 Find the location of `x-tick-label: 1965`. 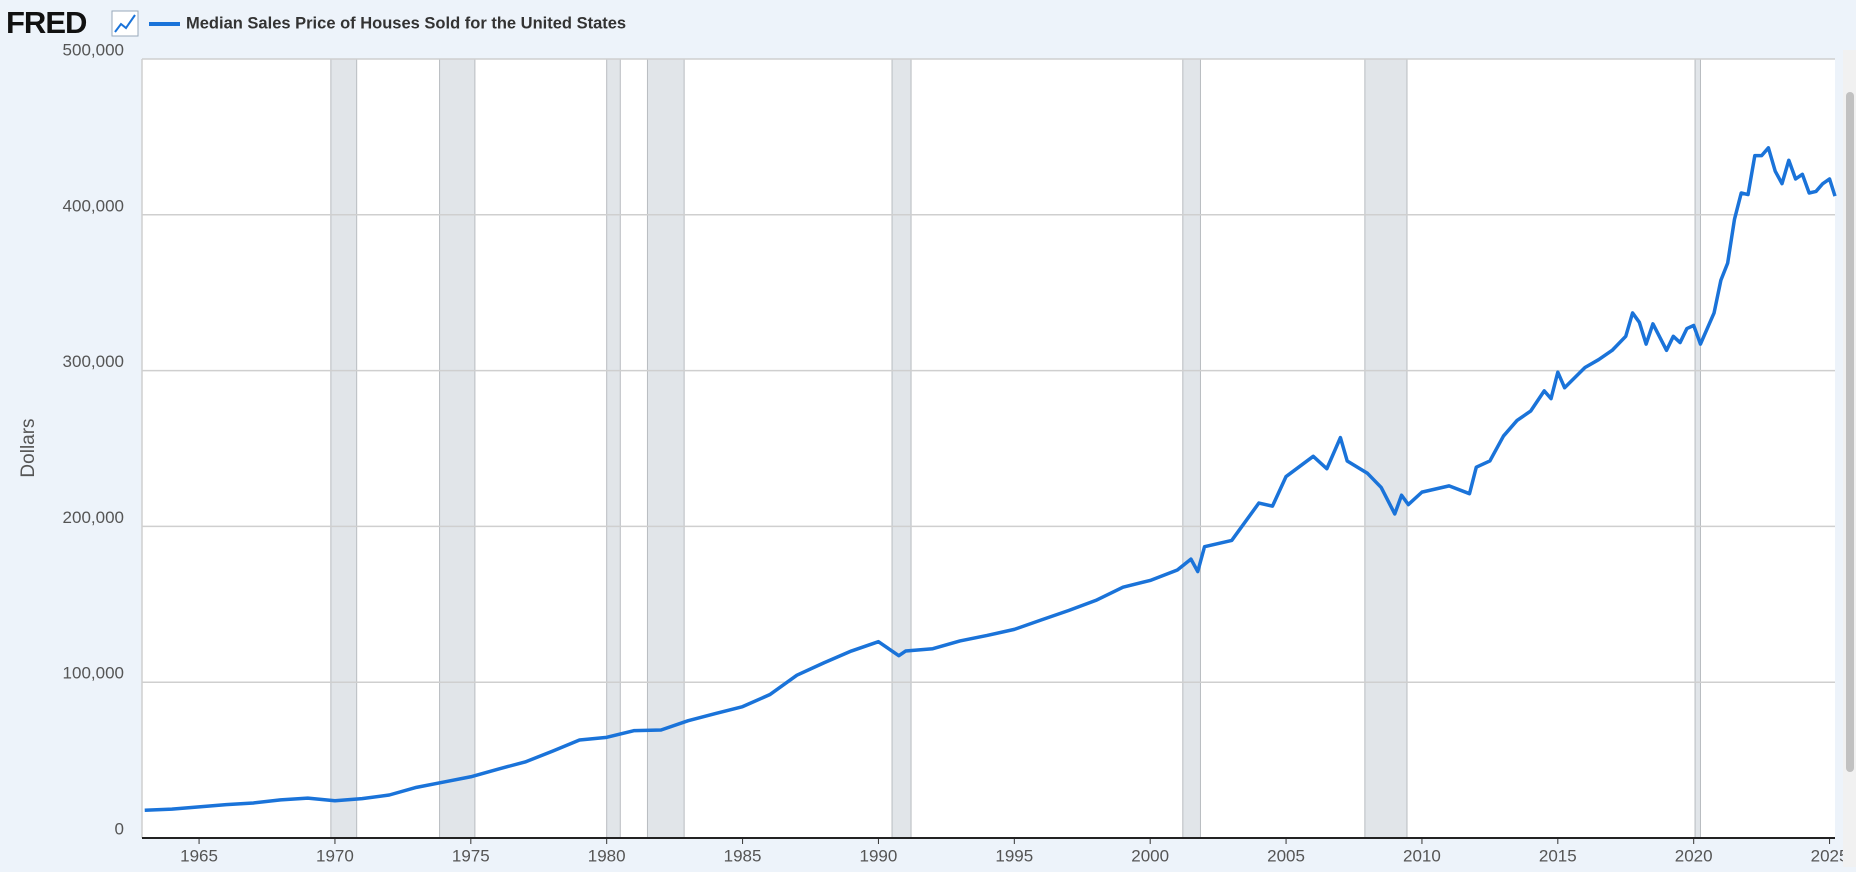

x-tick-label: 1965 is located at coordinates (199, 855).